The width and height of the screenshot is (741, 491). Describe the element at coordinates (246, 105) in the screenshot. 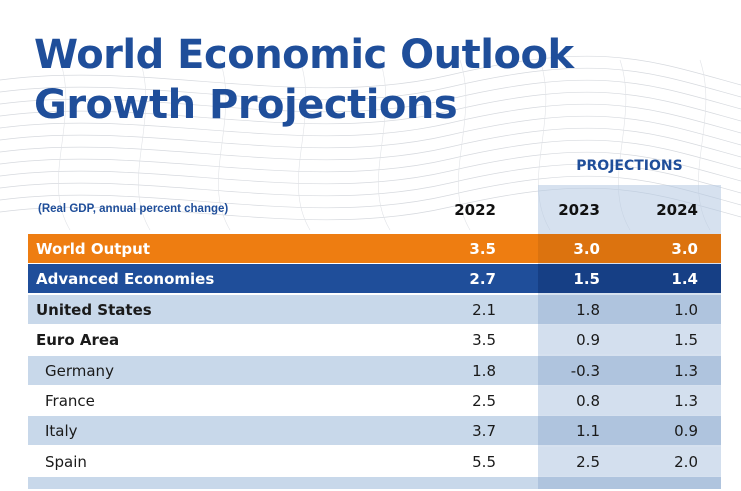

I see `title-line-2: Growth Projections` at that location.